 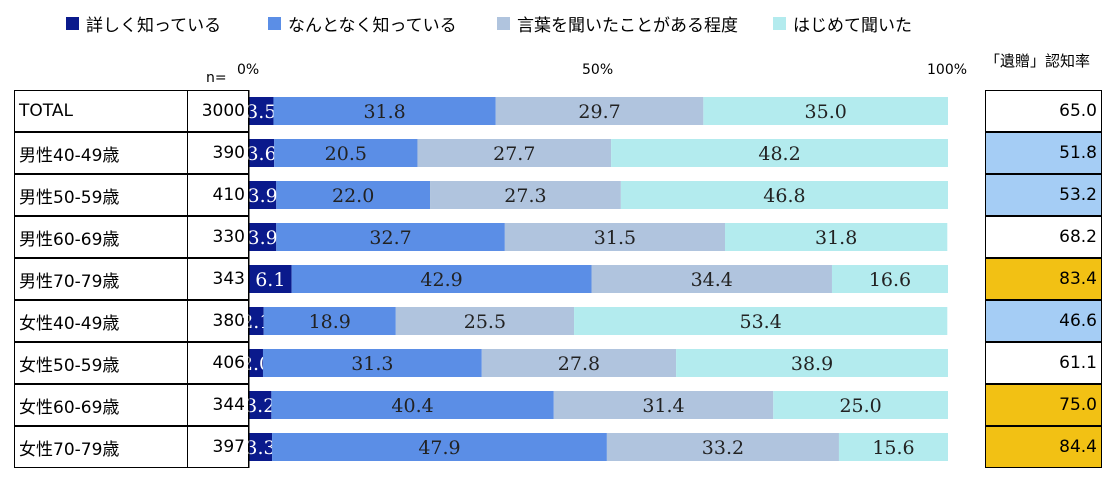 I want to click on data-label: 22.0, so click(x=353, y=196).